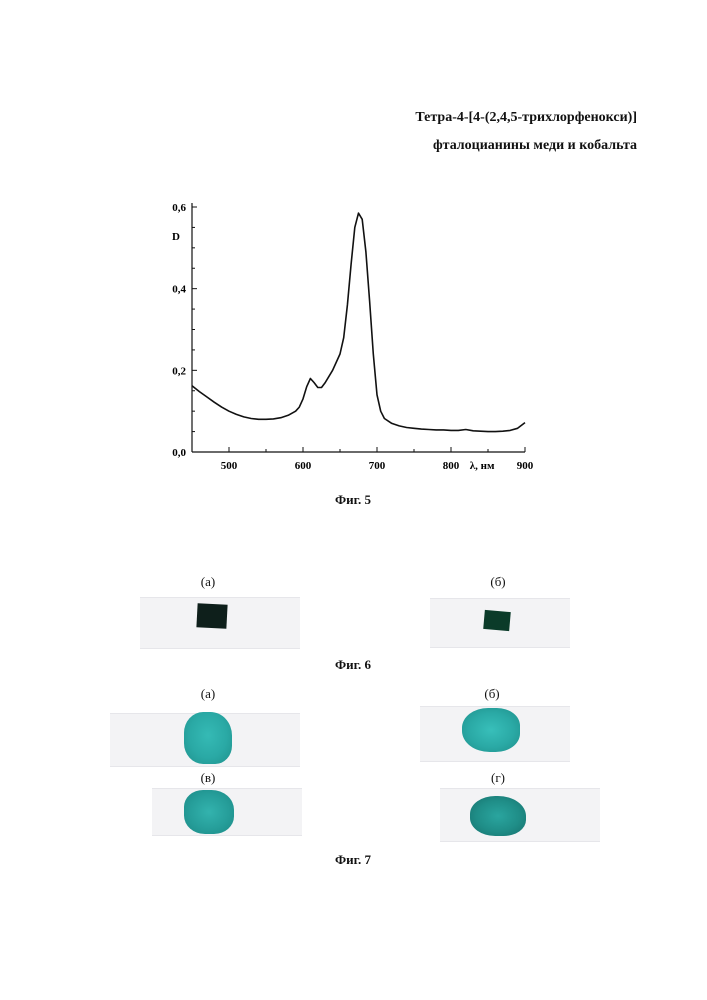 The width and height of the screenshot is (707, 1000). Describe the element at coordinates (353, 665) in the screenshot. I see `fig6-caption: Фиг. 6` at that location.